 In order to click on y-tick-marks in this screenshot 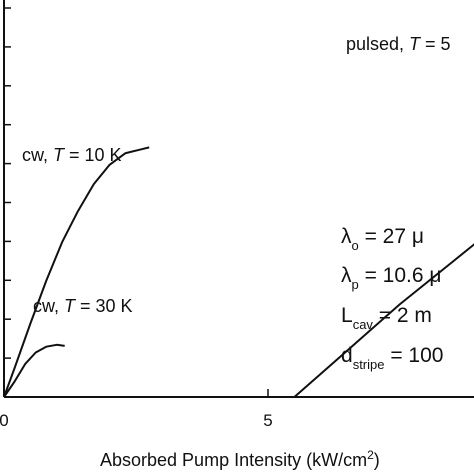, I will do `click(7, 202)`.